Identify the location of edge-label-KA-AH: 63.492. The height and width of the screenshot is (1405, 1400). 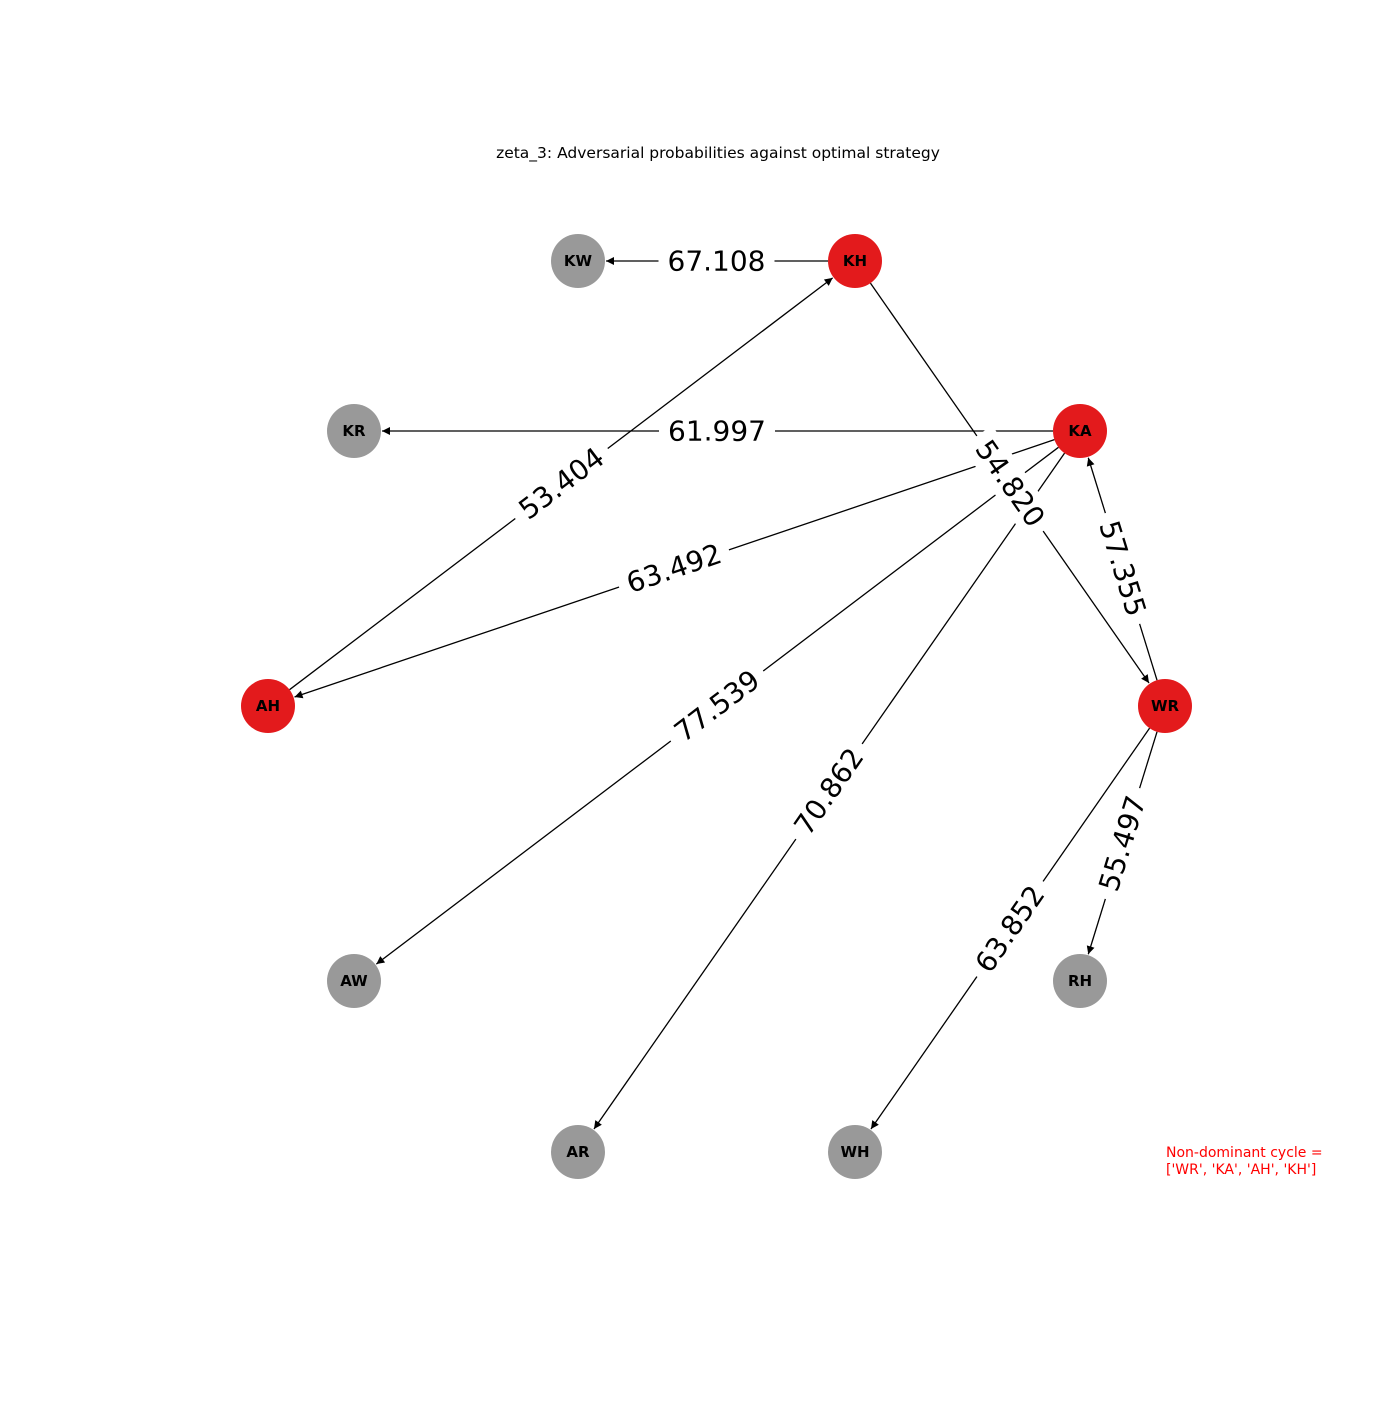
(673, 568).